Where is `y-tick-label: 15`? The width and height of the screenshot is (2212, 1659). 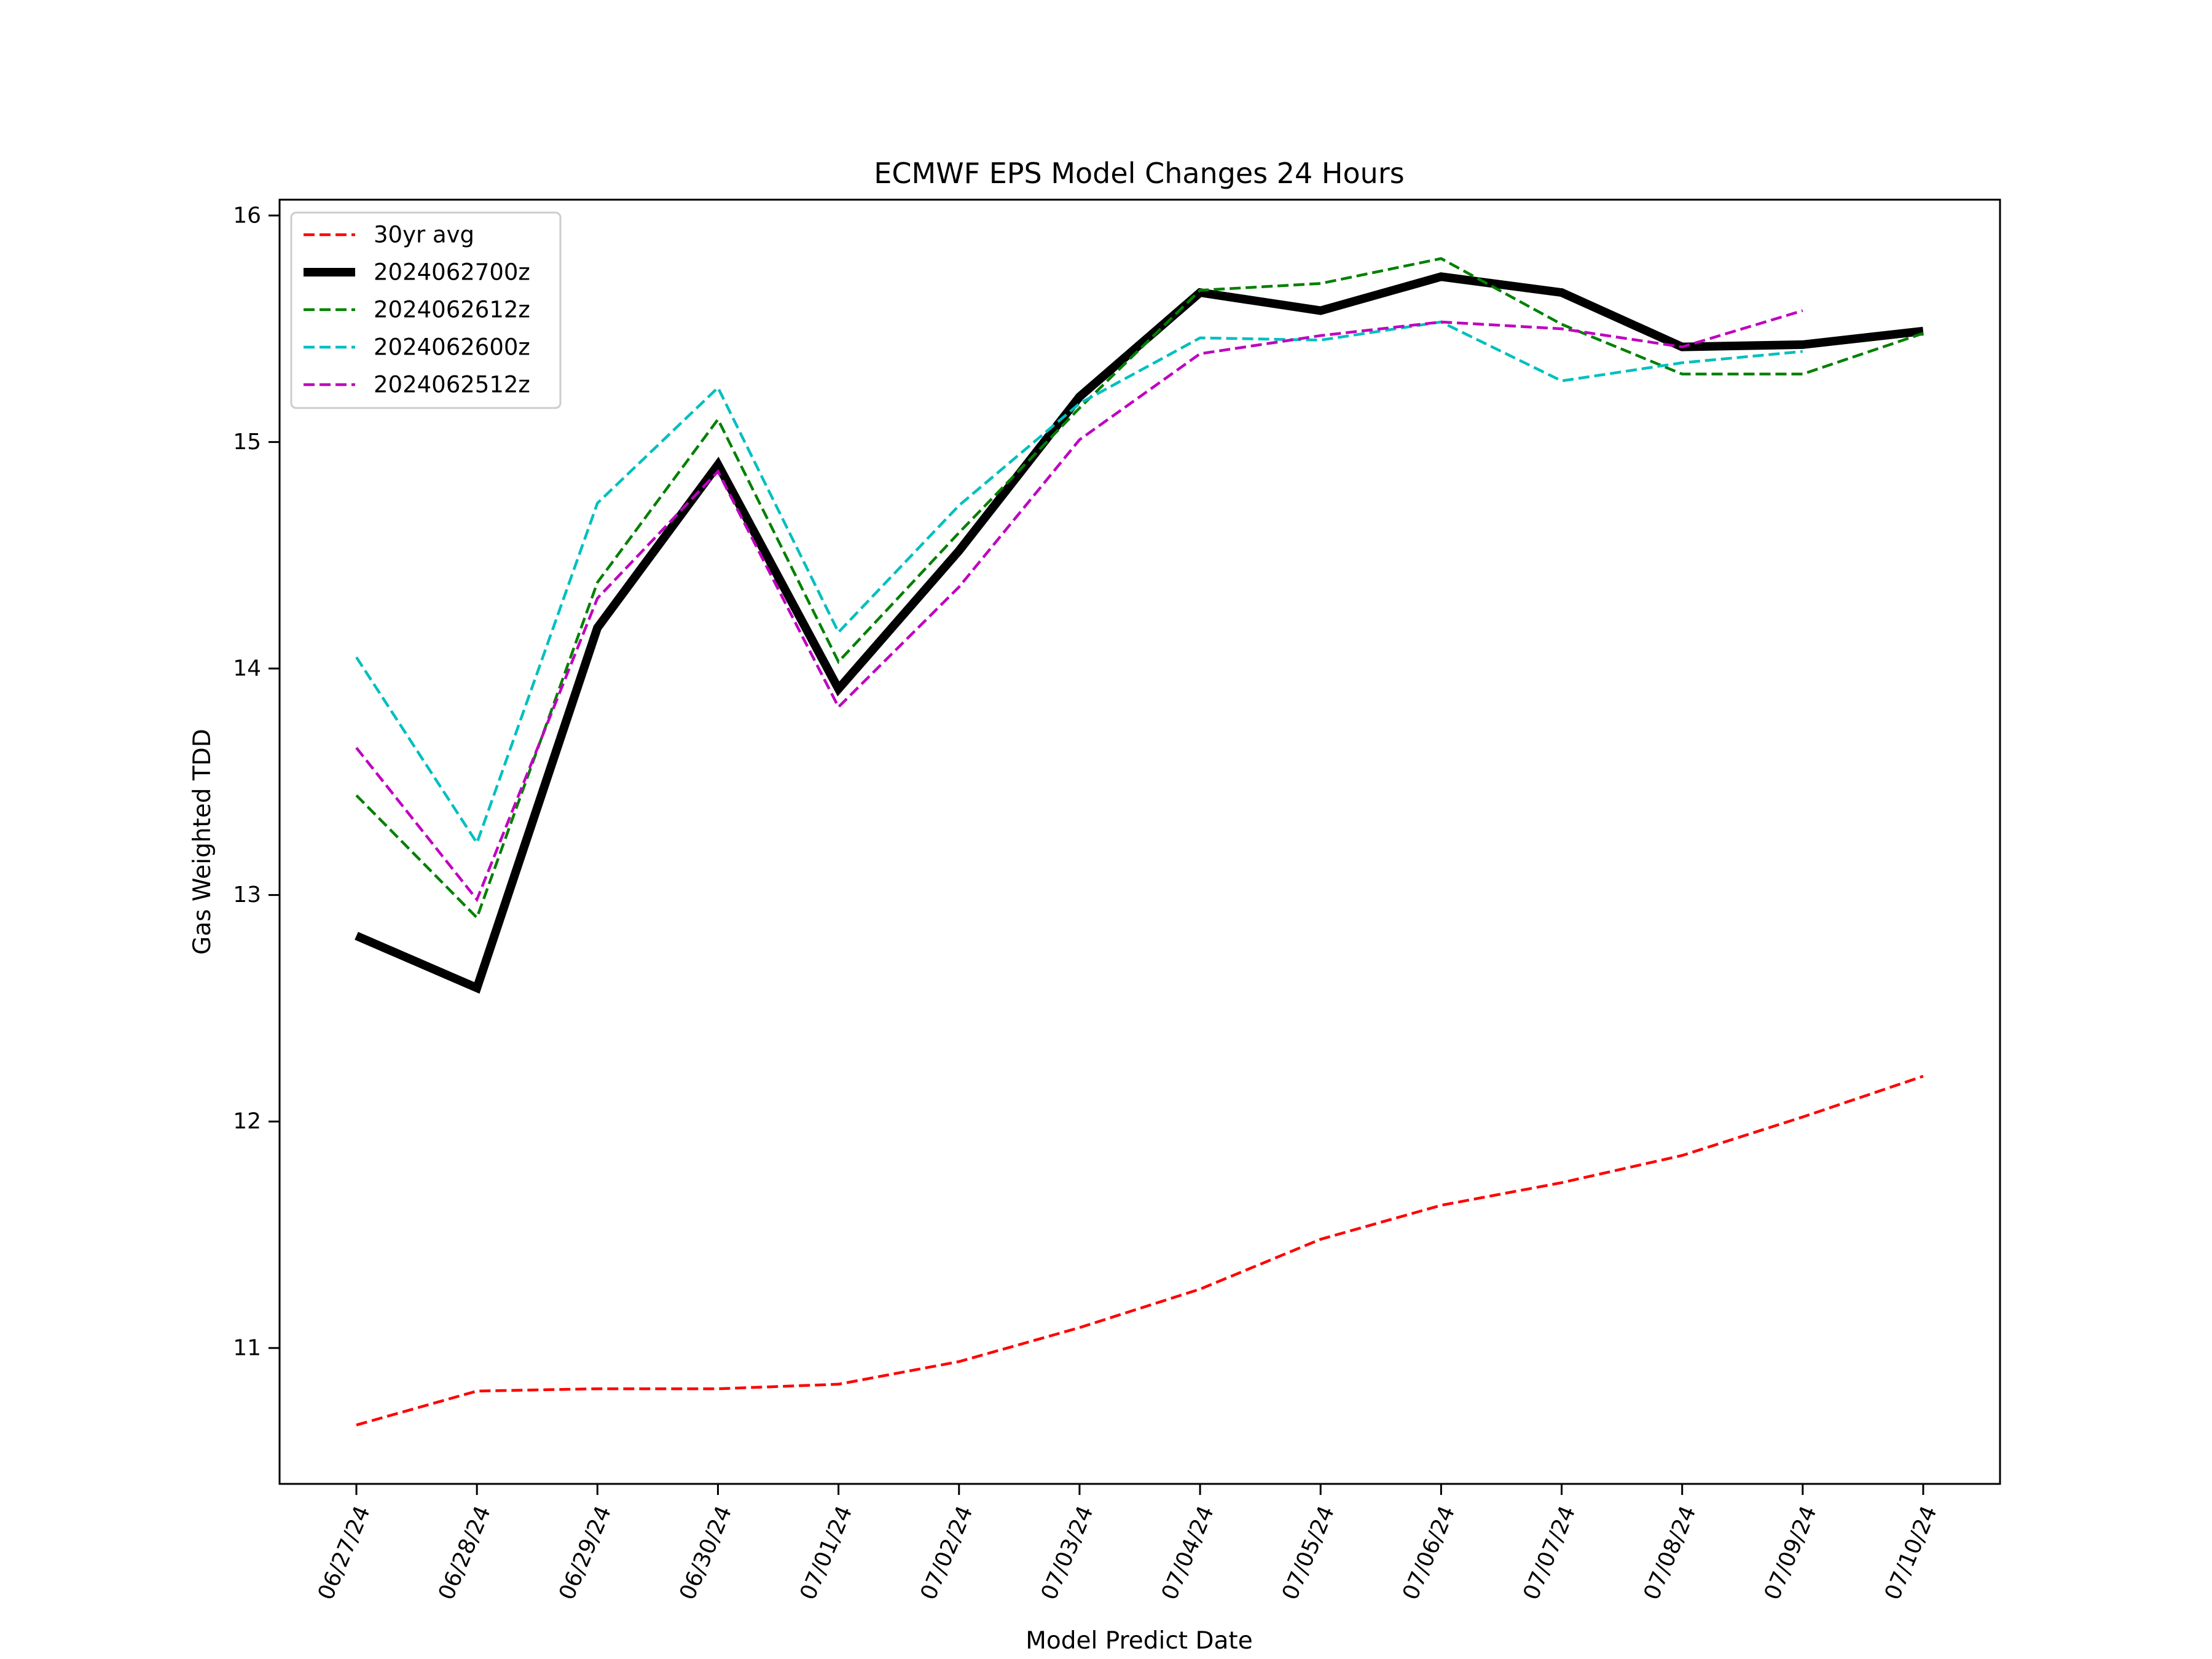 y-tick-label: 15 is located at coordinates (247, 442).